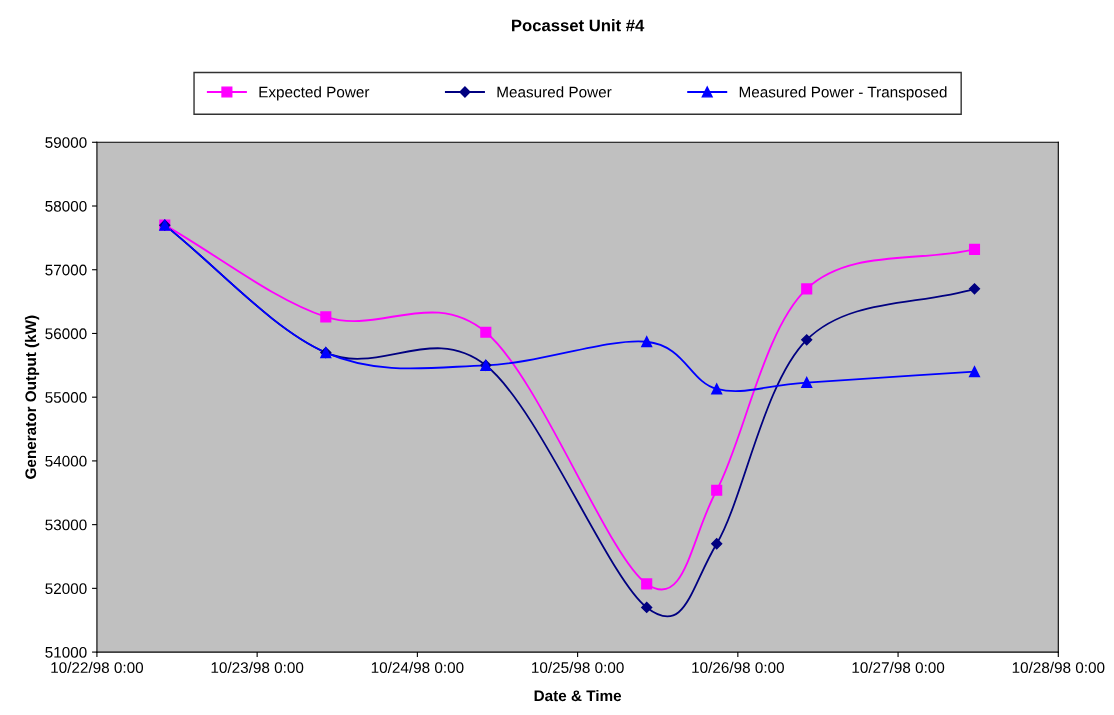 This screenshot has width=1114, height=715. Describe the element at coordinates (32, 397) in the screenshot. I see `y-axis-title: Generator Output (kW)` at that location.